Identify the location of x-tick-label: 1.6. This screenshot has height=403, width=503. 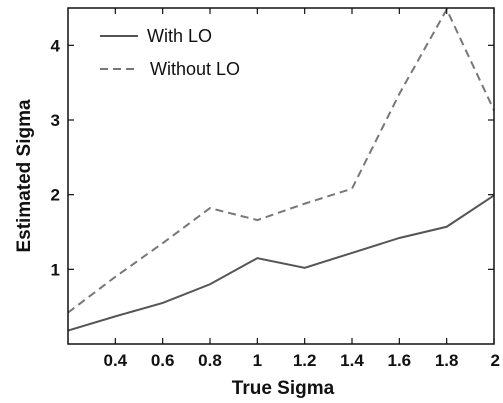
(400, 360).